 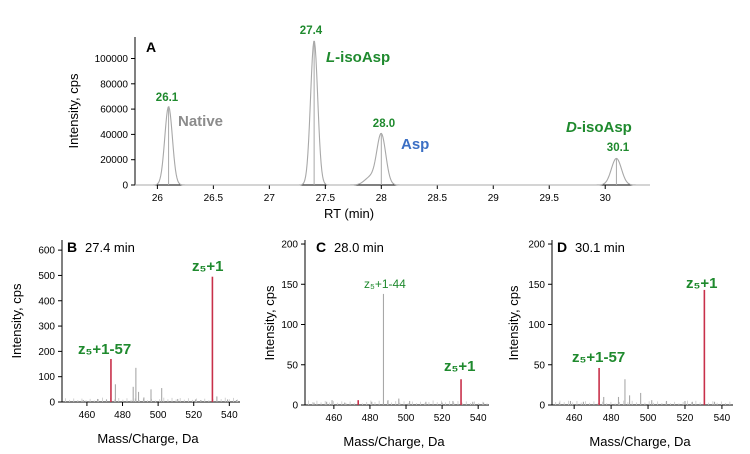 What do you see at coordinates (151, 339) in the screenshot?
I see `panel-b-spectrum` at bounding box center [151, 339].